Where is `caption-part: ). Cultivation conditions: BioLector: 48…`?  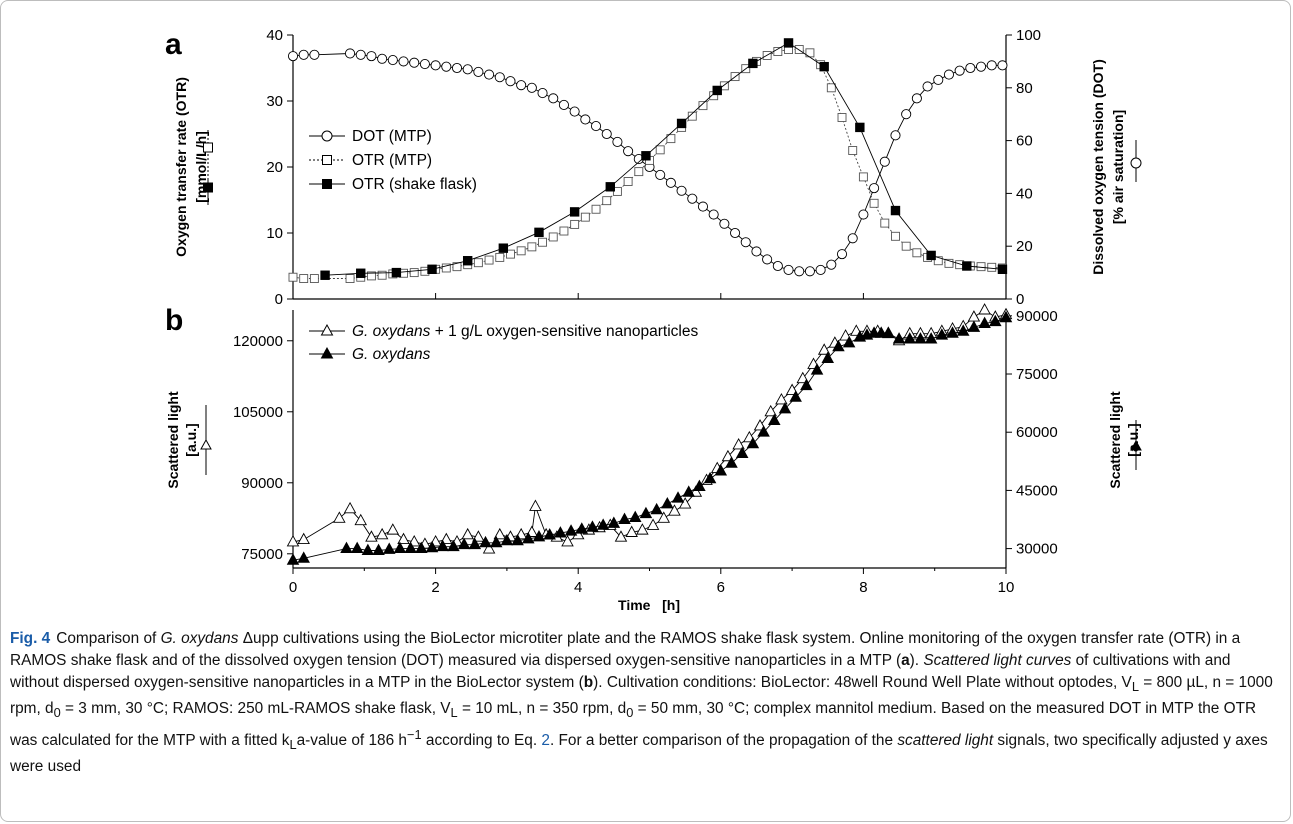
caption-part: ). Cultivation conditions: BioLector: 48… is located at coordinates (862, 682).